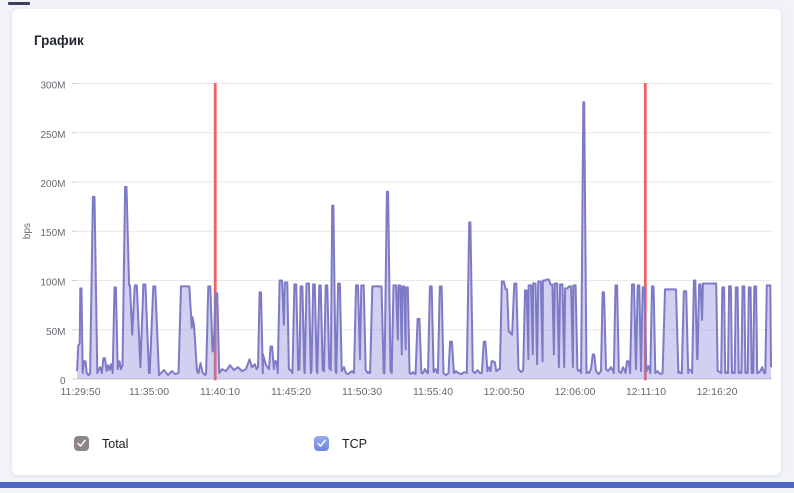  I want to click on svg-text: 11:55:40, so click(433, 392).